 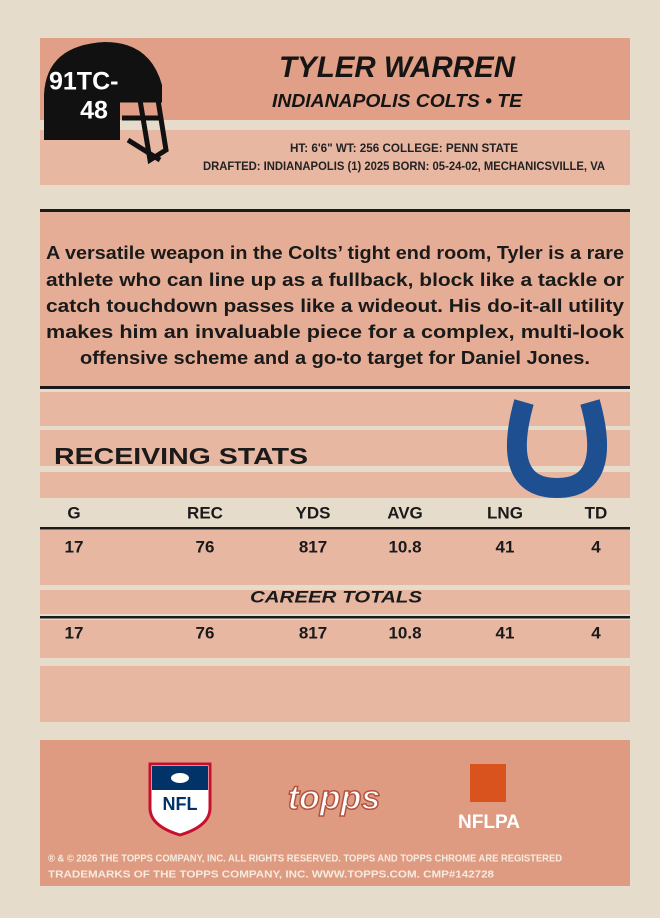 What do you see at coordinates (489, 822) in the screenshot?
I see `nflpa-logo-text: NFLPA` at bounding box center [489, 822].